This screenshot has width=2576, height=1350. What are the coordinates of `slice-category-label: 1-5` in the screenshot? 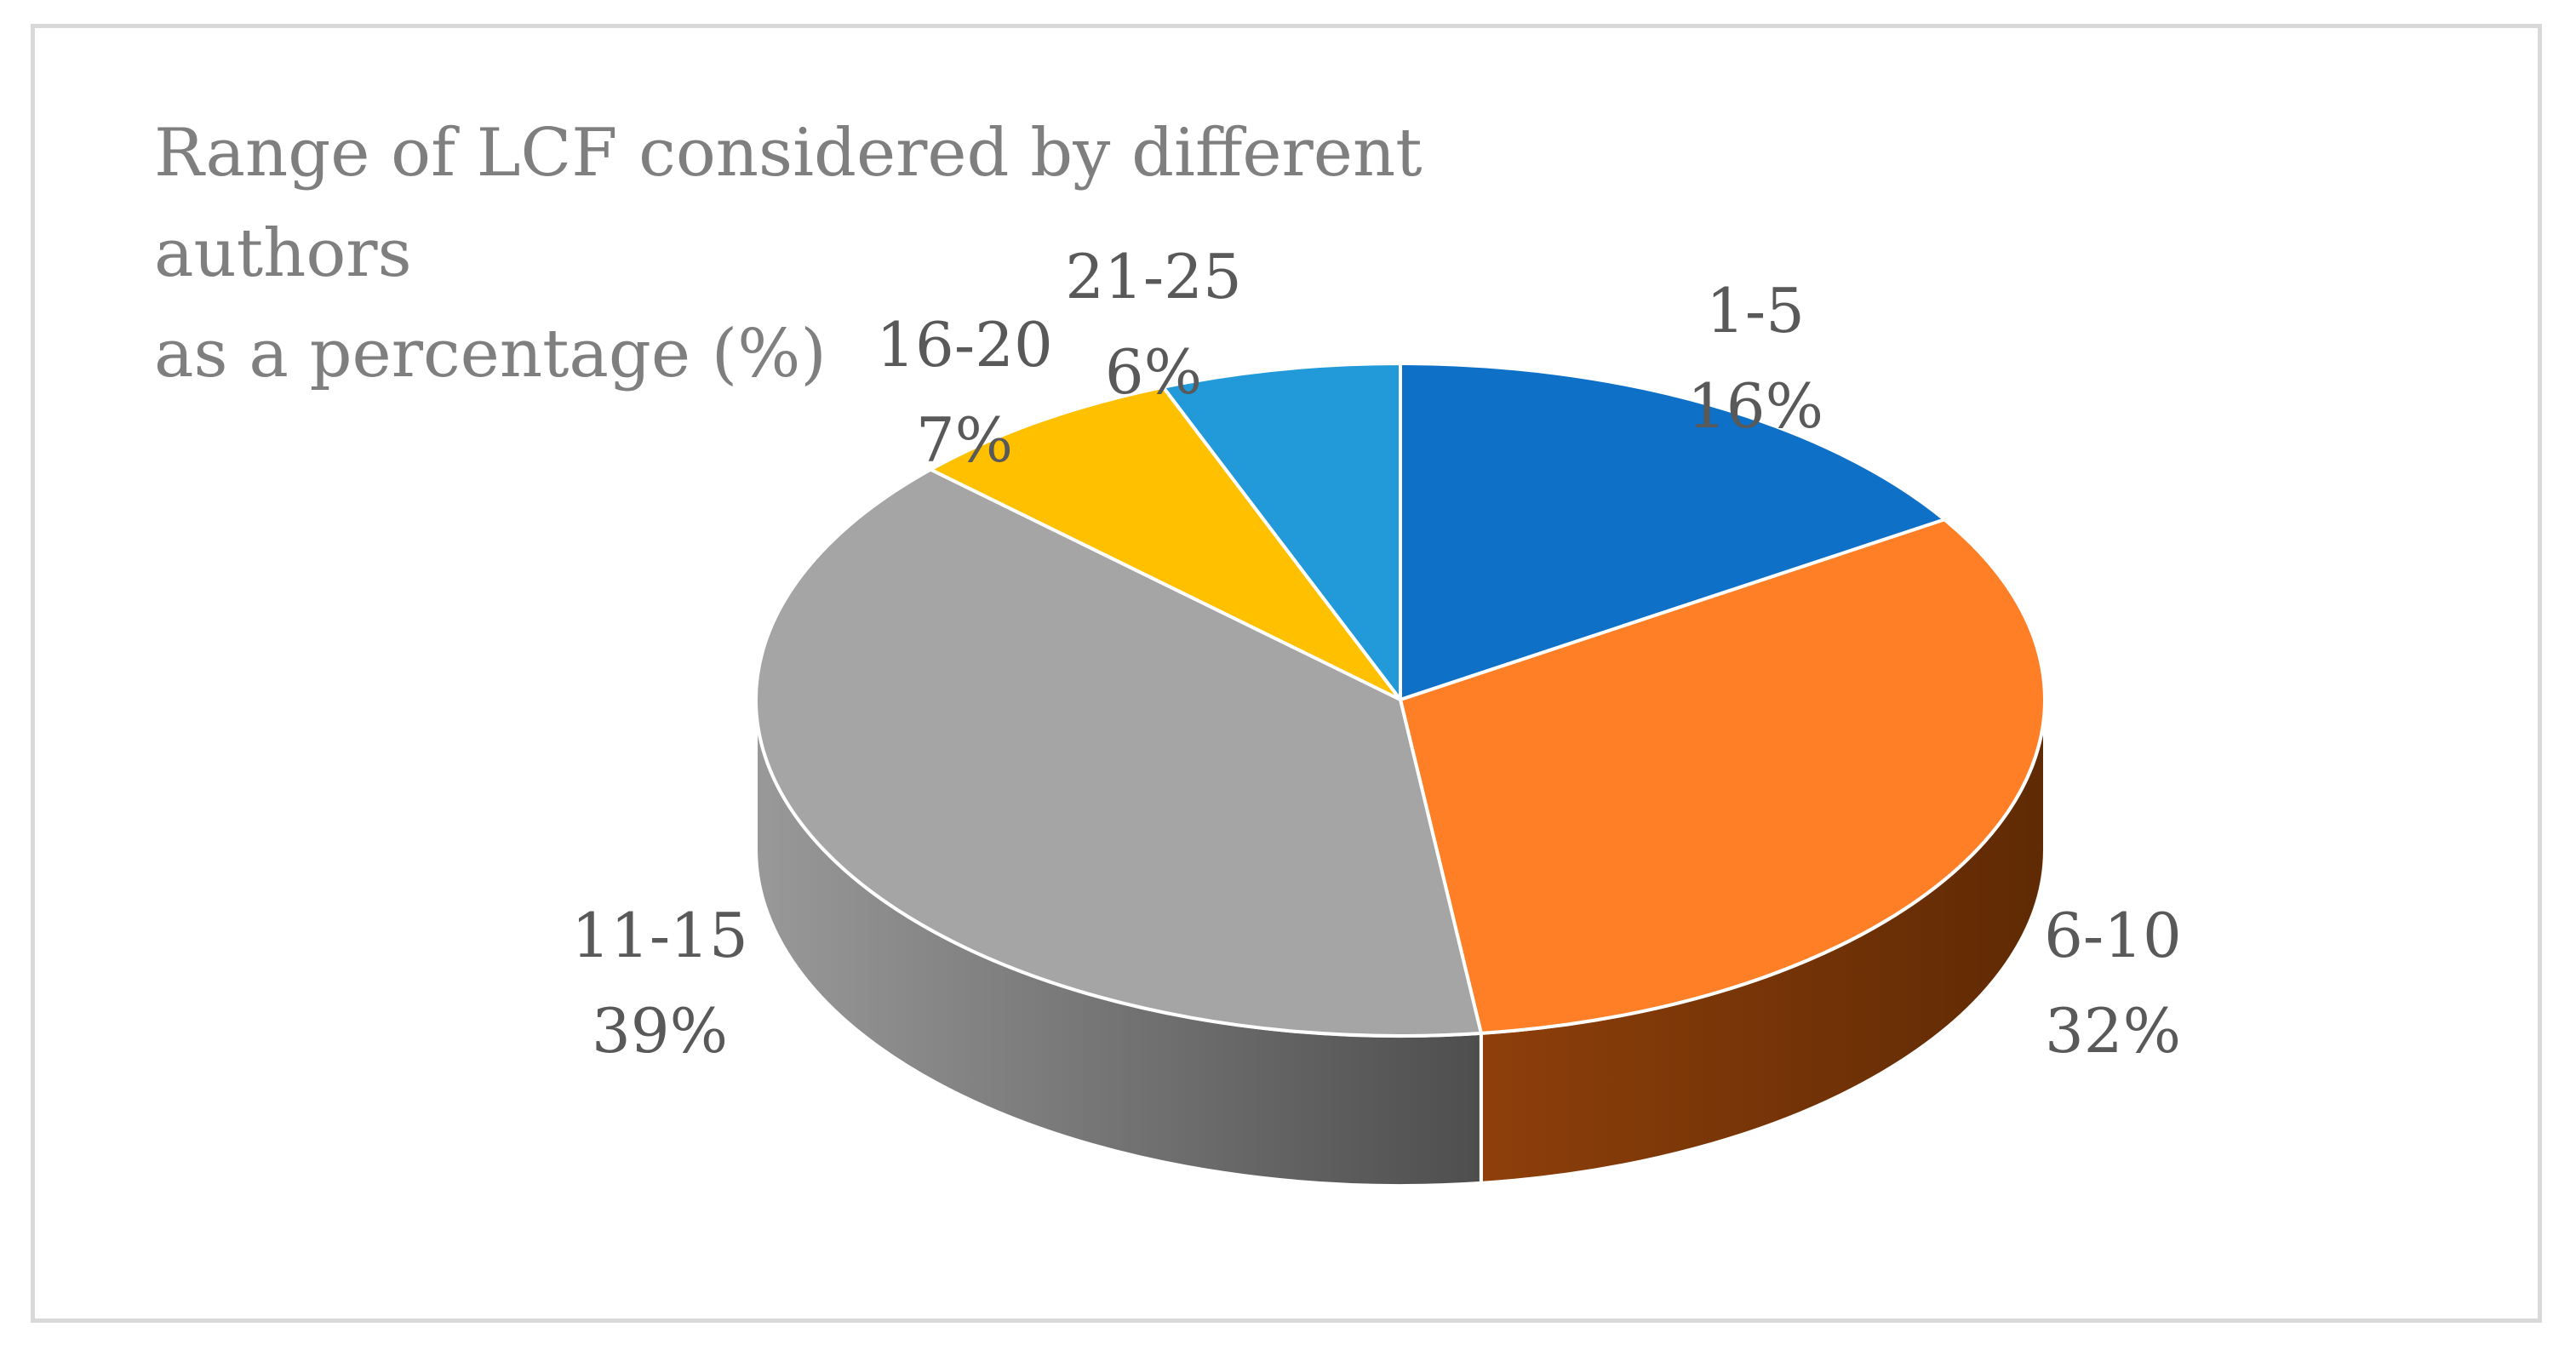 It's located at (1755, 310).